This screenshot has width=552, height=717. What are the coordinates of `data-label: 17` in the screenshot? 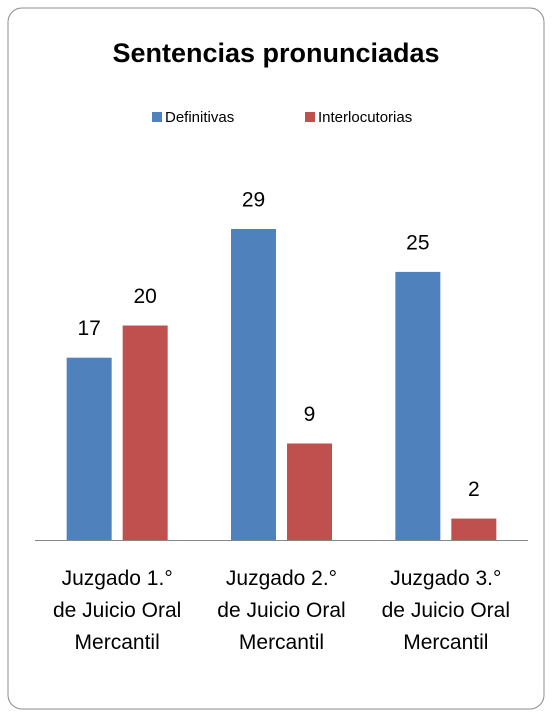 It's located at (88, 328).